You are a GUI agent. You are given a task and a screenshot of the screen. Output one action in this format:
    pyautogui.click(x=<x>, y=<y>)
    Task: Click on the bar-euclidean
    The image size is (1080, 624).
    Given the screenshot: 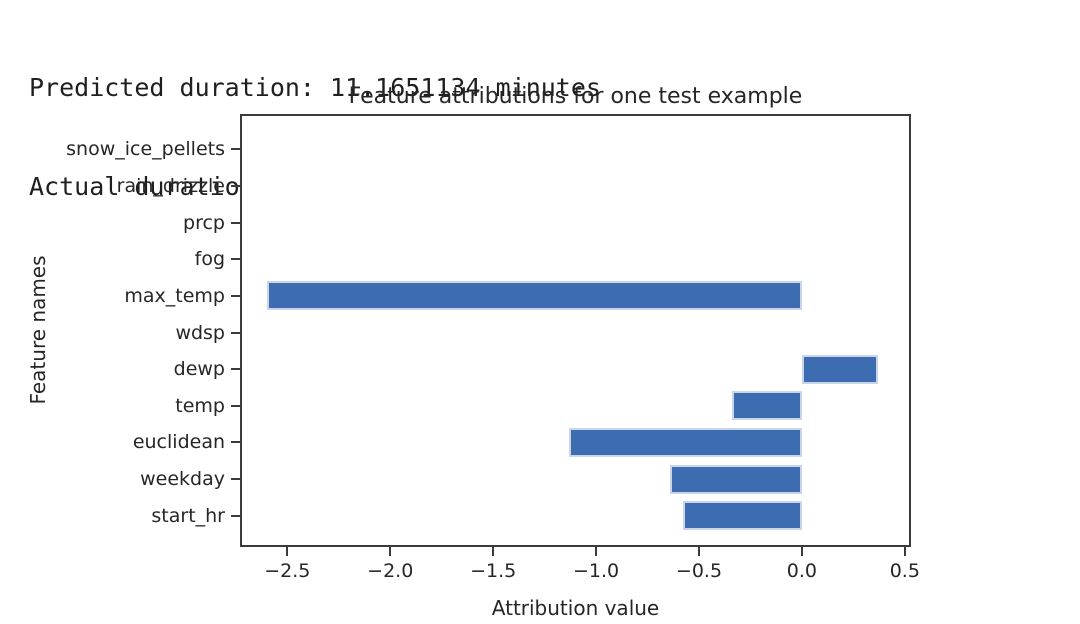 What is the action you would take?
    pyautogui.click(x=685, y=442)
    